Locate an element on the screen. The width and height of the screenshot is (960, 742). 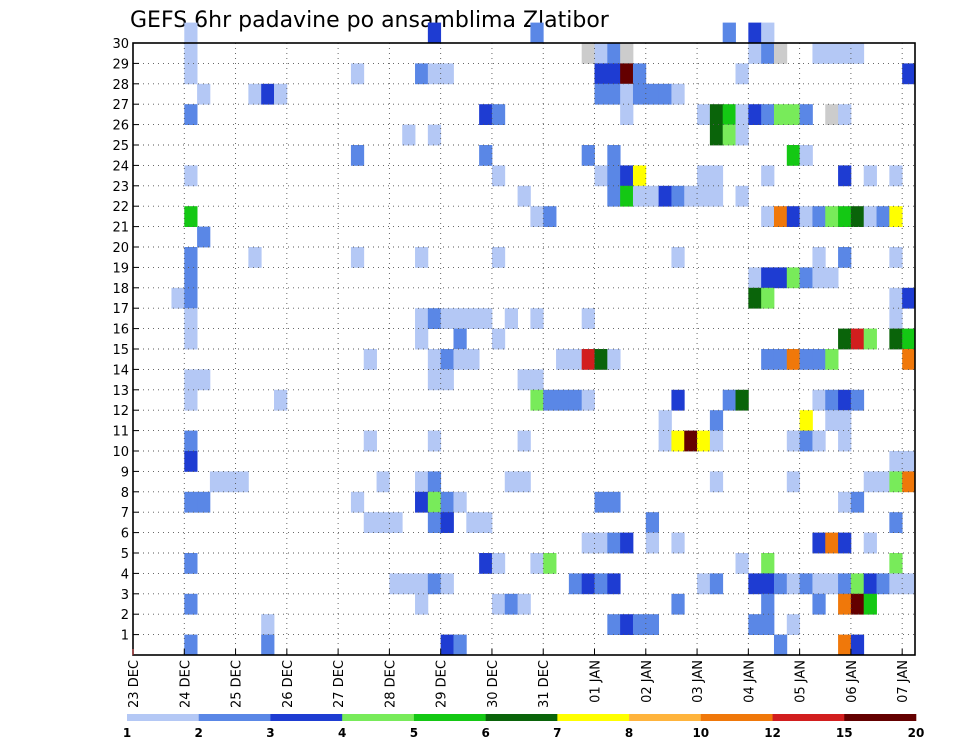
y-tick-label: 25 is located at coordinates (120, 146).